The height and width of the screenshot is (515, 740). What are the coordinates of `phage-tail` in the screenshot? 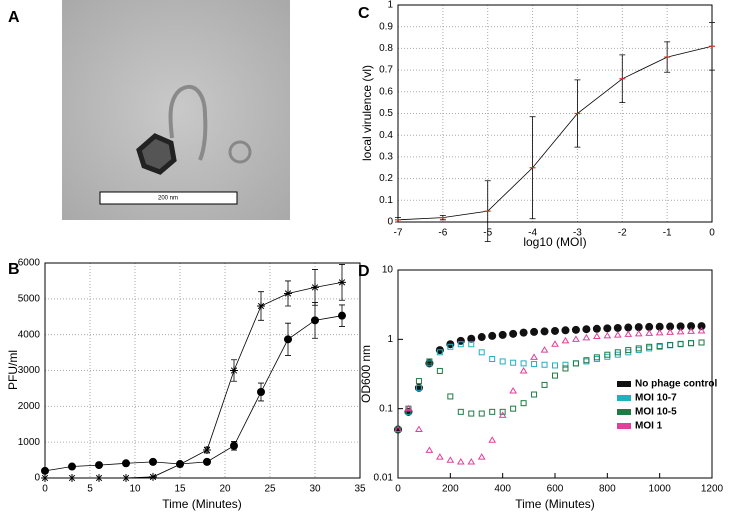 It's located at (188, 122).